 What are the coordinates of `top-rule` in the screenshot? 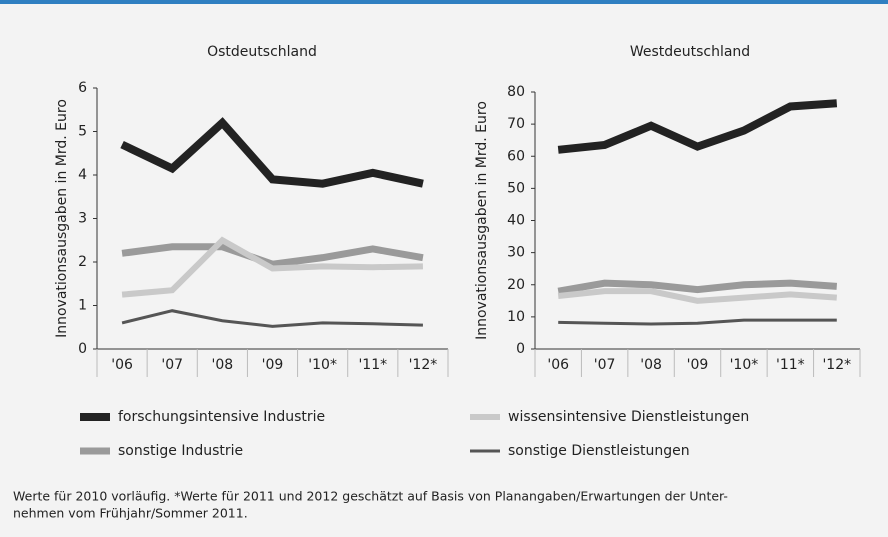 It's located at (444, 2).